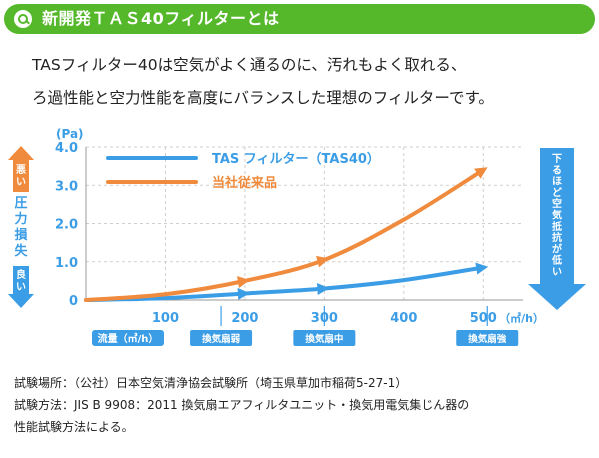 The width and height of the screenshot is (599, 458). I want to click on right-label-char: 空, so click(557, 203).